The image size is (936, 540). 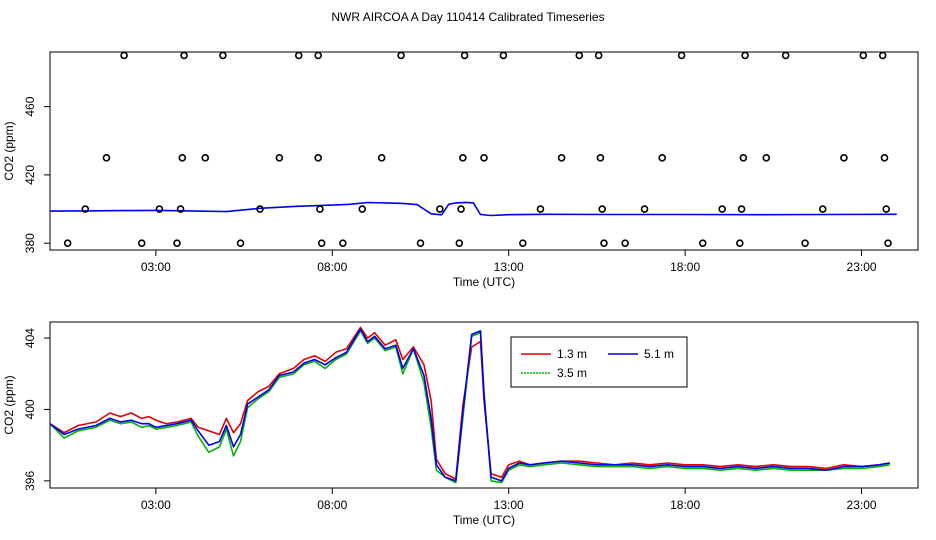 I want to click on raw-co2-x-axis-label: Time (UTC), so click(x=484, y=282).